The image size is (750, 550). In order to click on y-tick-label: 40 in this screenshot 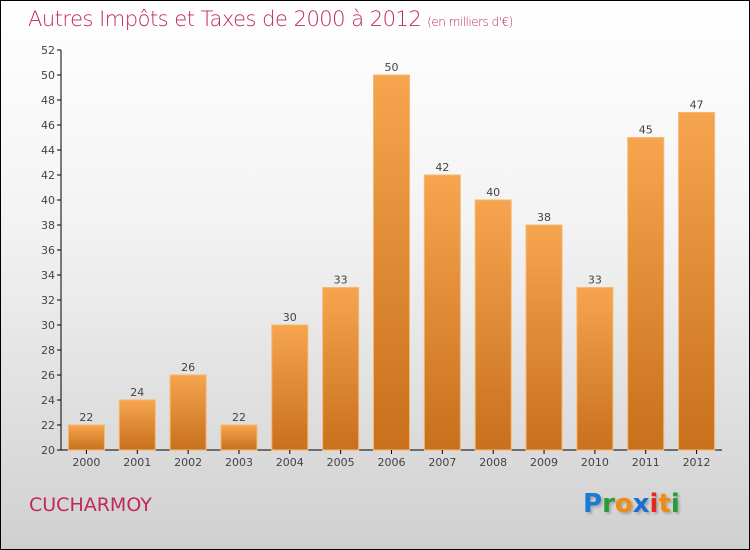, I will do `click(48, 200)`.